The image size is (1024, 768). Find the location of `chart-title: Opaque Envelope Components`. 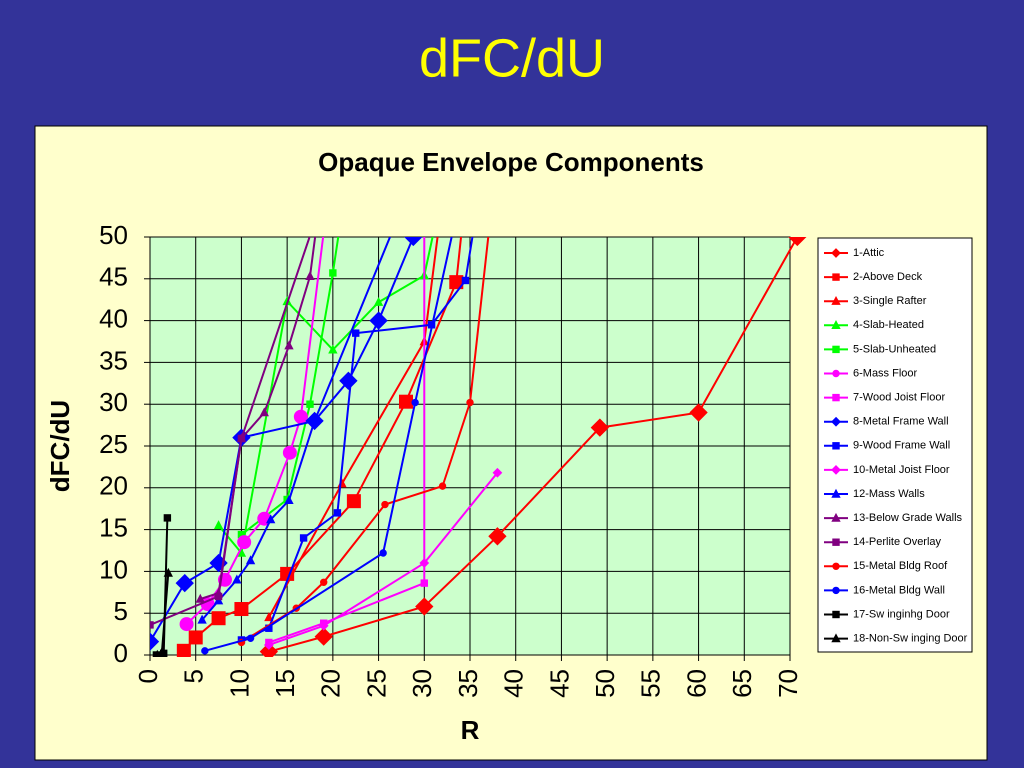

chart-title: Opaque Envelope Components is located at coordinates (511, 162).